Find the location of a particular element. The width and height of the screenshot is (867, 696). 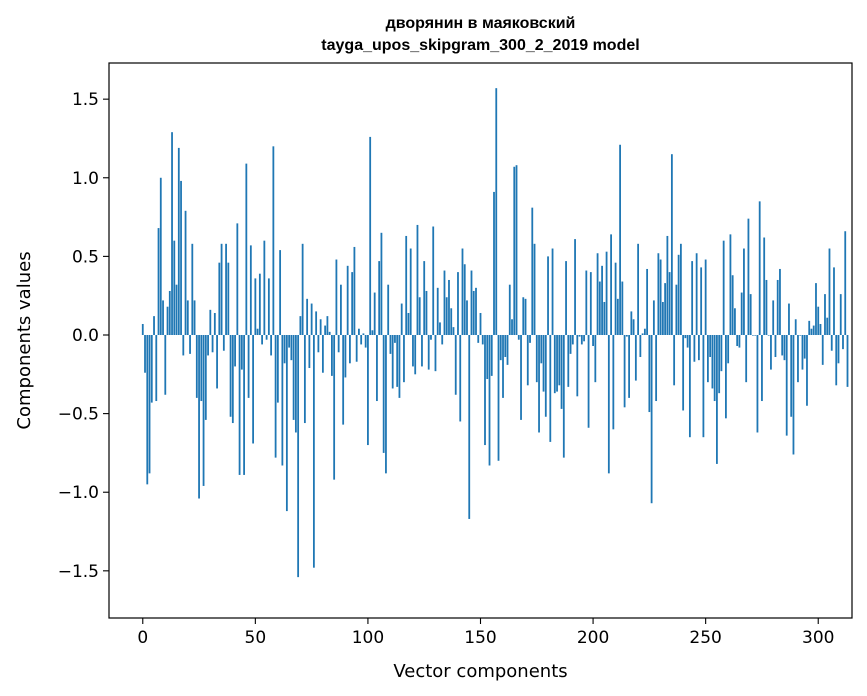

y-tick-label: −1.5 is located at coordinates (78, 572).